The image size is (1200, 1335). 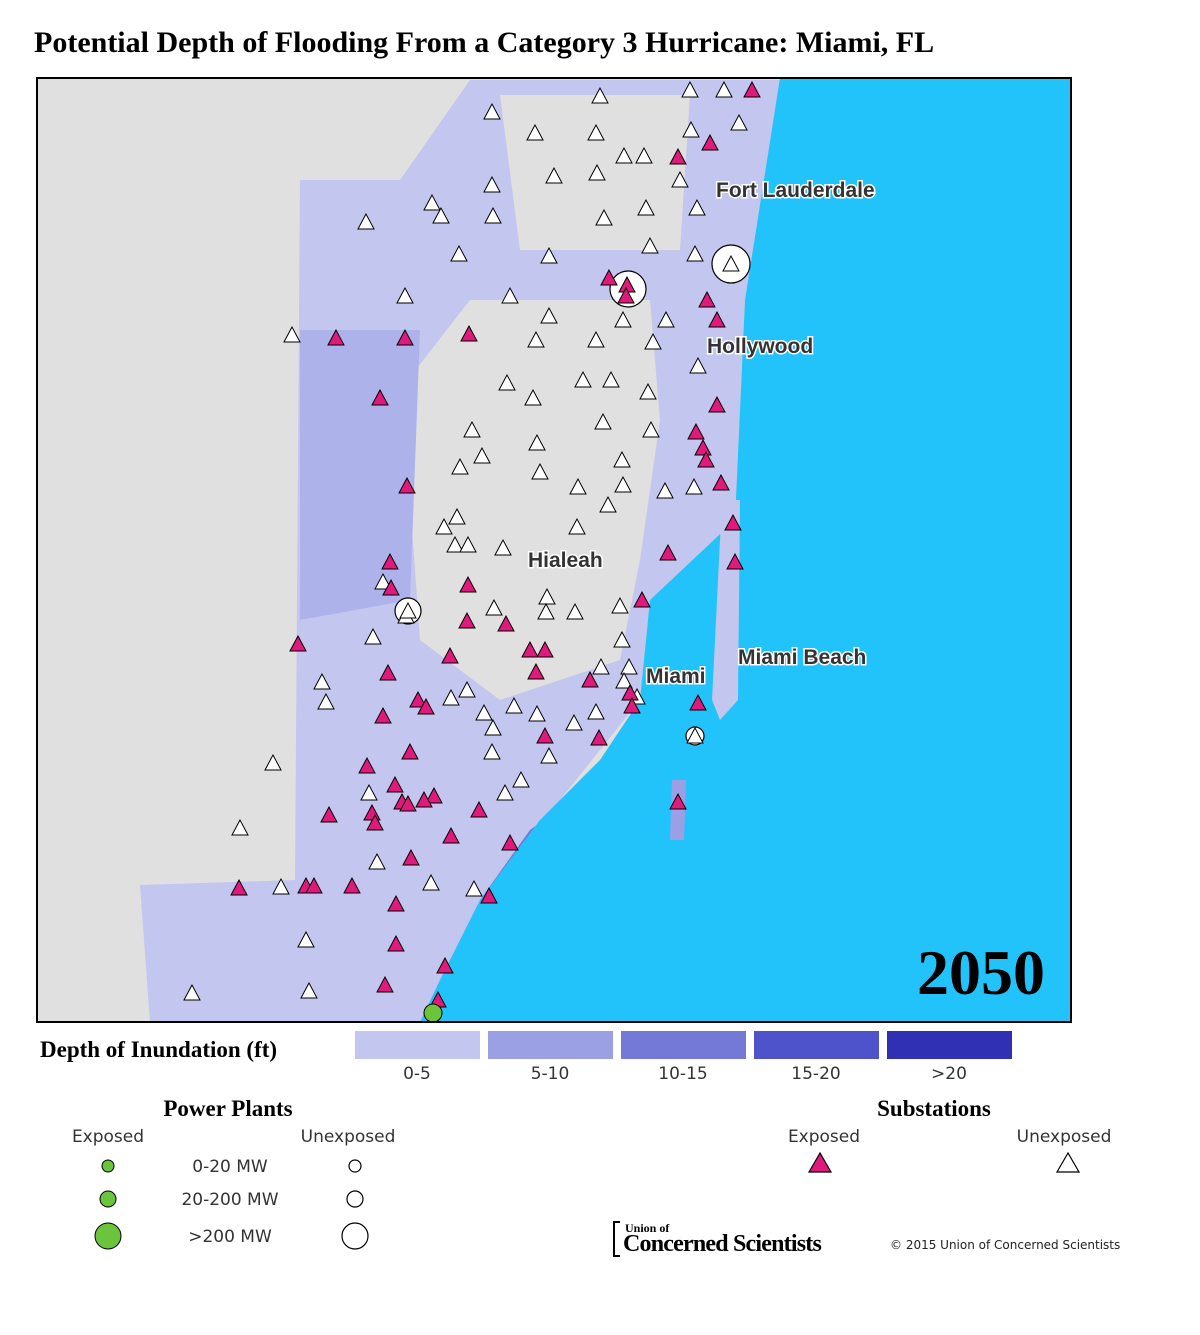 I want to click on place-label: Hollywood, so click(x=760, y=346).